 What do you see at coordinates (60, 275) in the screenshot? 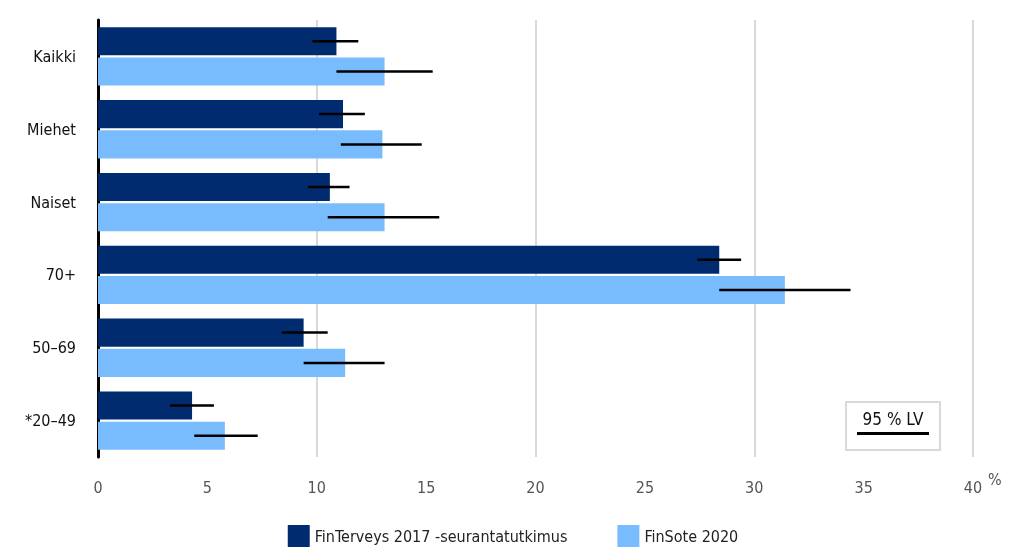
I see `y-tick-label: 70+` at bounding box center [60, 275].